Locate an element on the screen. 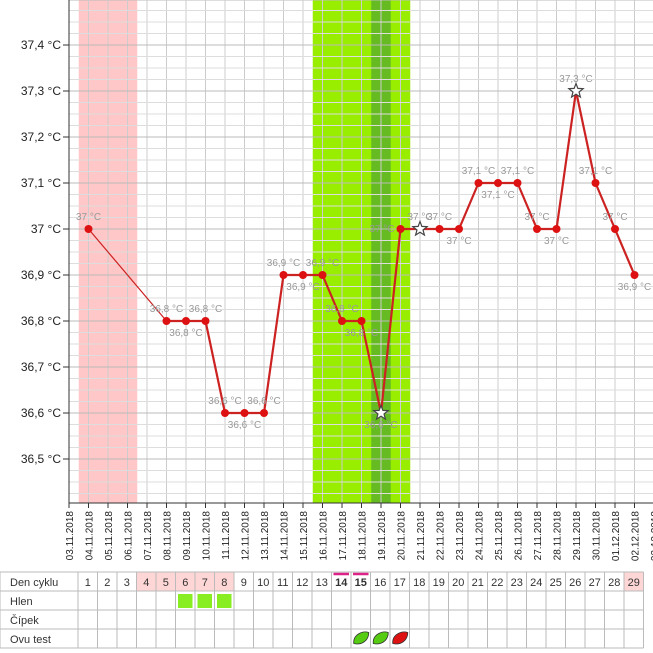  x-tick-label: 07.11.2018 is located at coordinates (148, 536).